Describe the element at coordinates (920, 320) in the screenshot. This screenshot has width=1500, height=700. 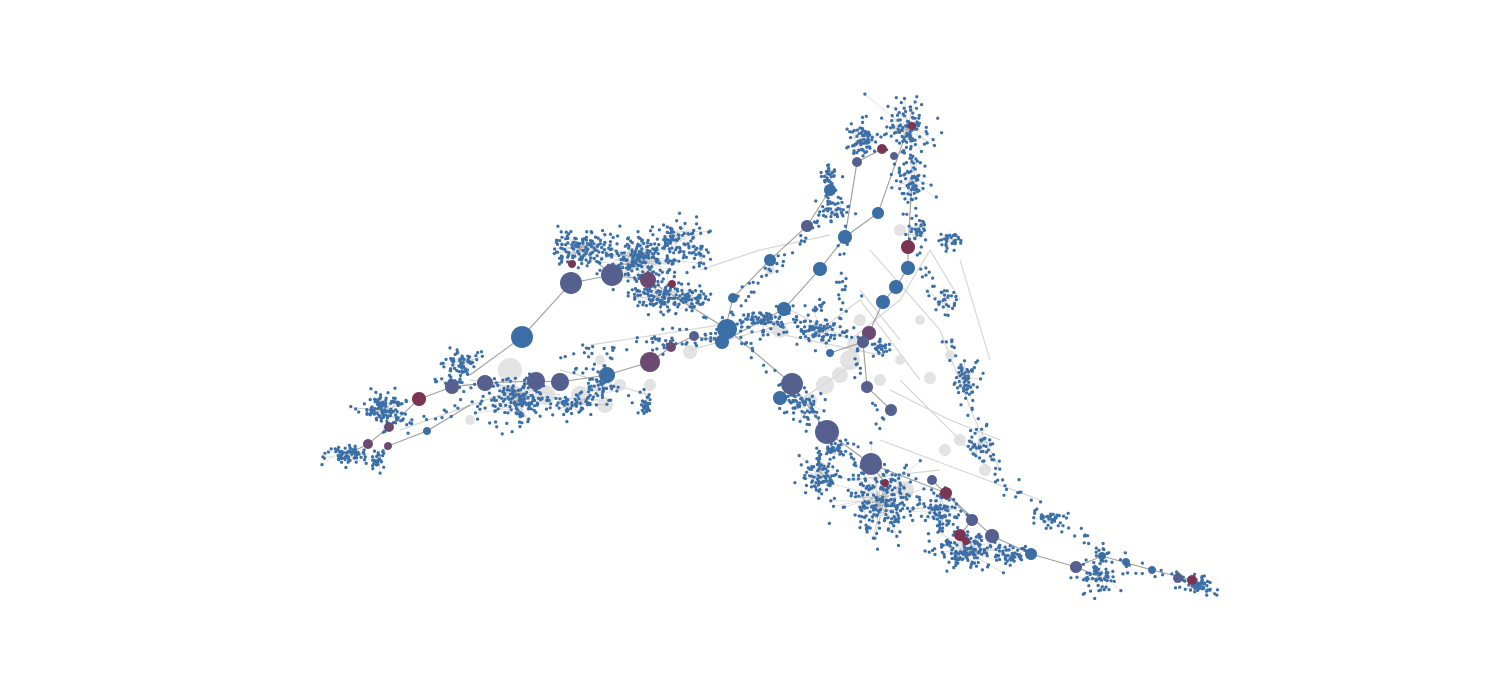
I see `ghost-node` at that location.